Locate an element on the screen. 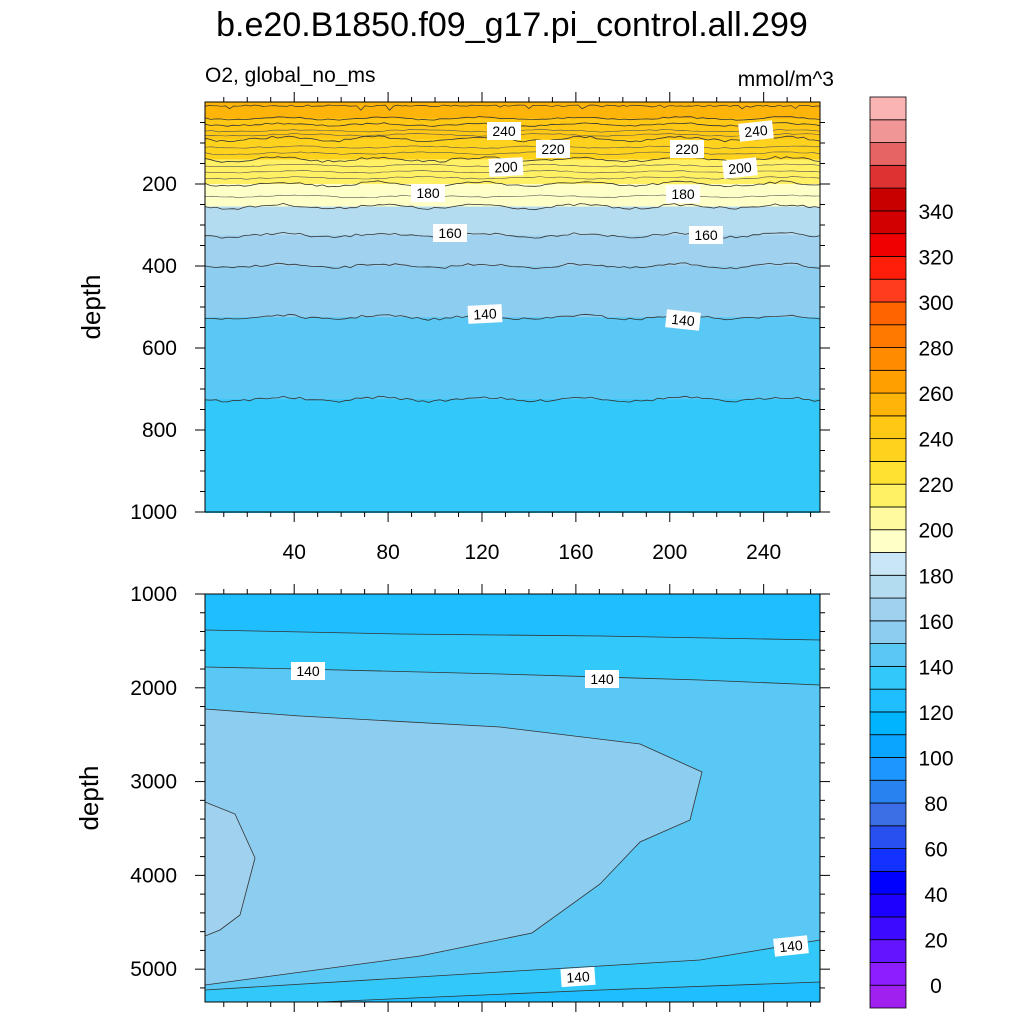 This screenshot has height=1024, width=1024. contour-label-text: 160 is located at coordinates (450, 233).